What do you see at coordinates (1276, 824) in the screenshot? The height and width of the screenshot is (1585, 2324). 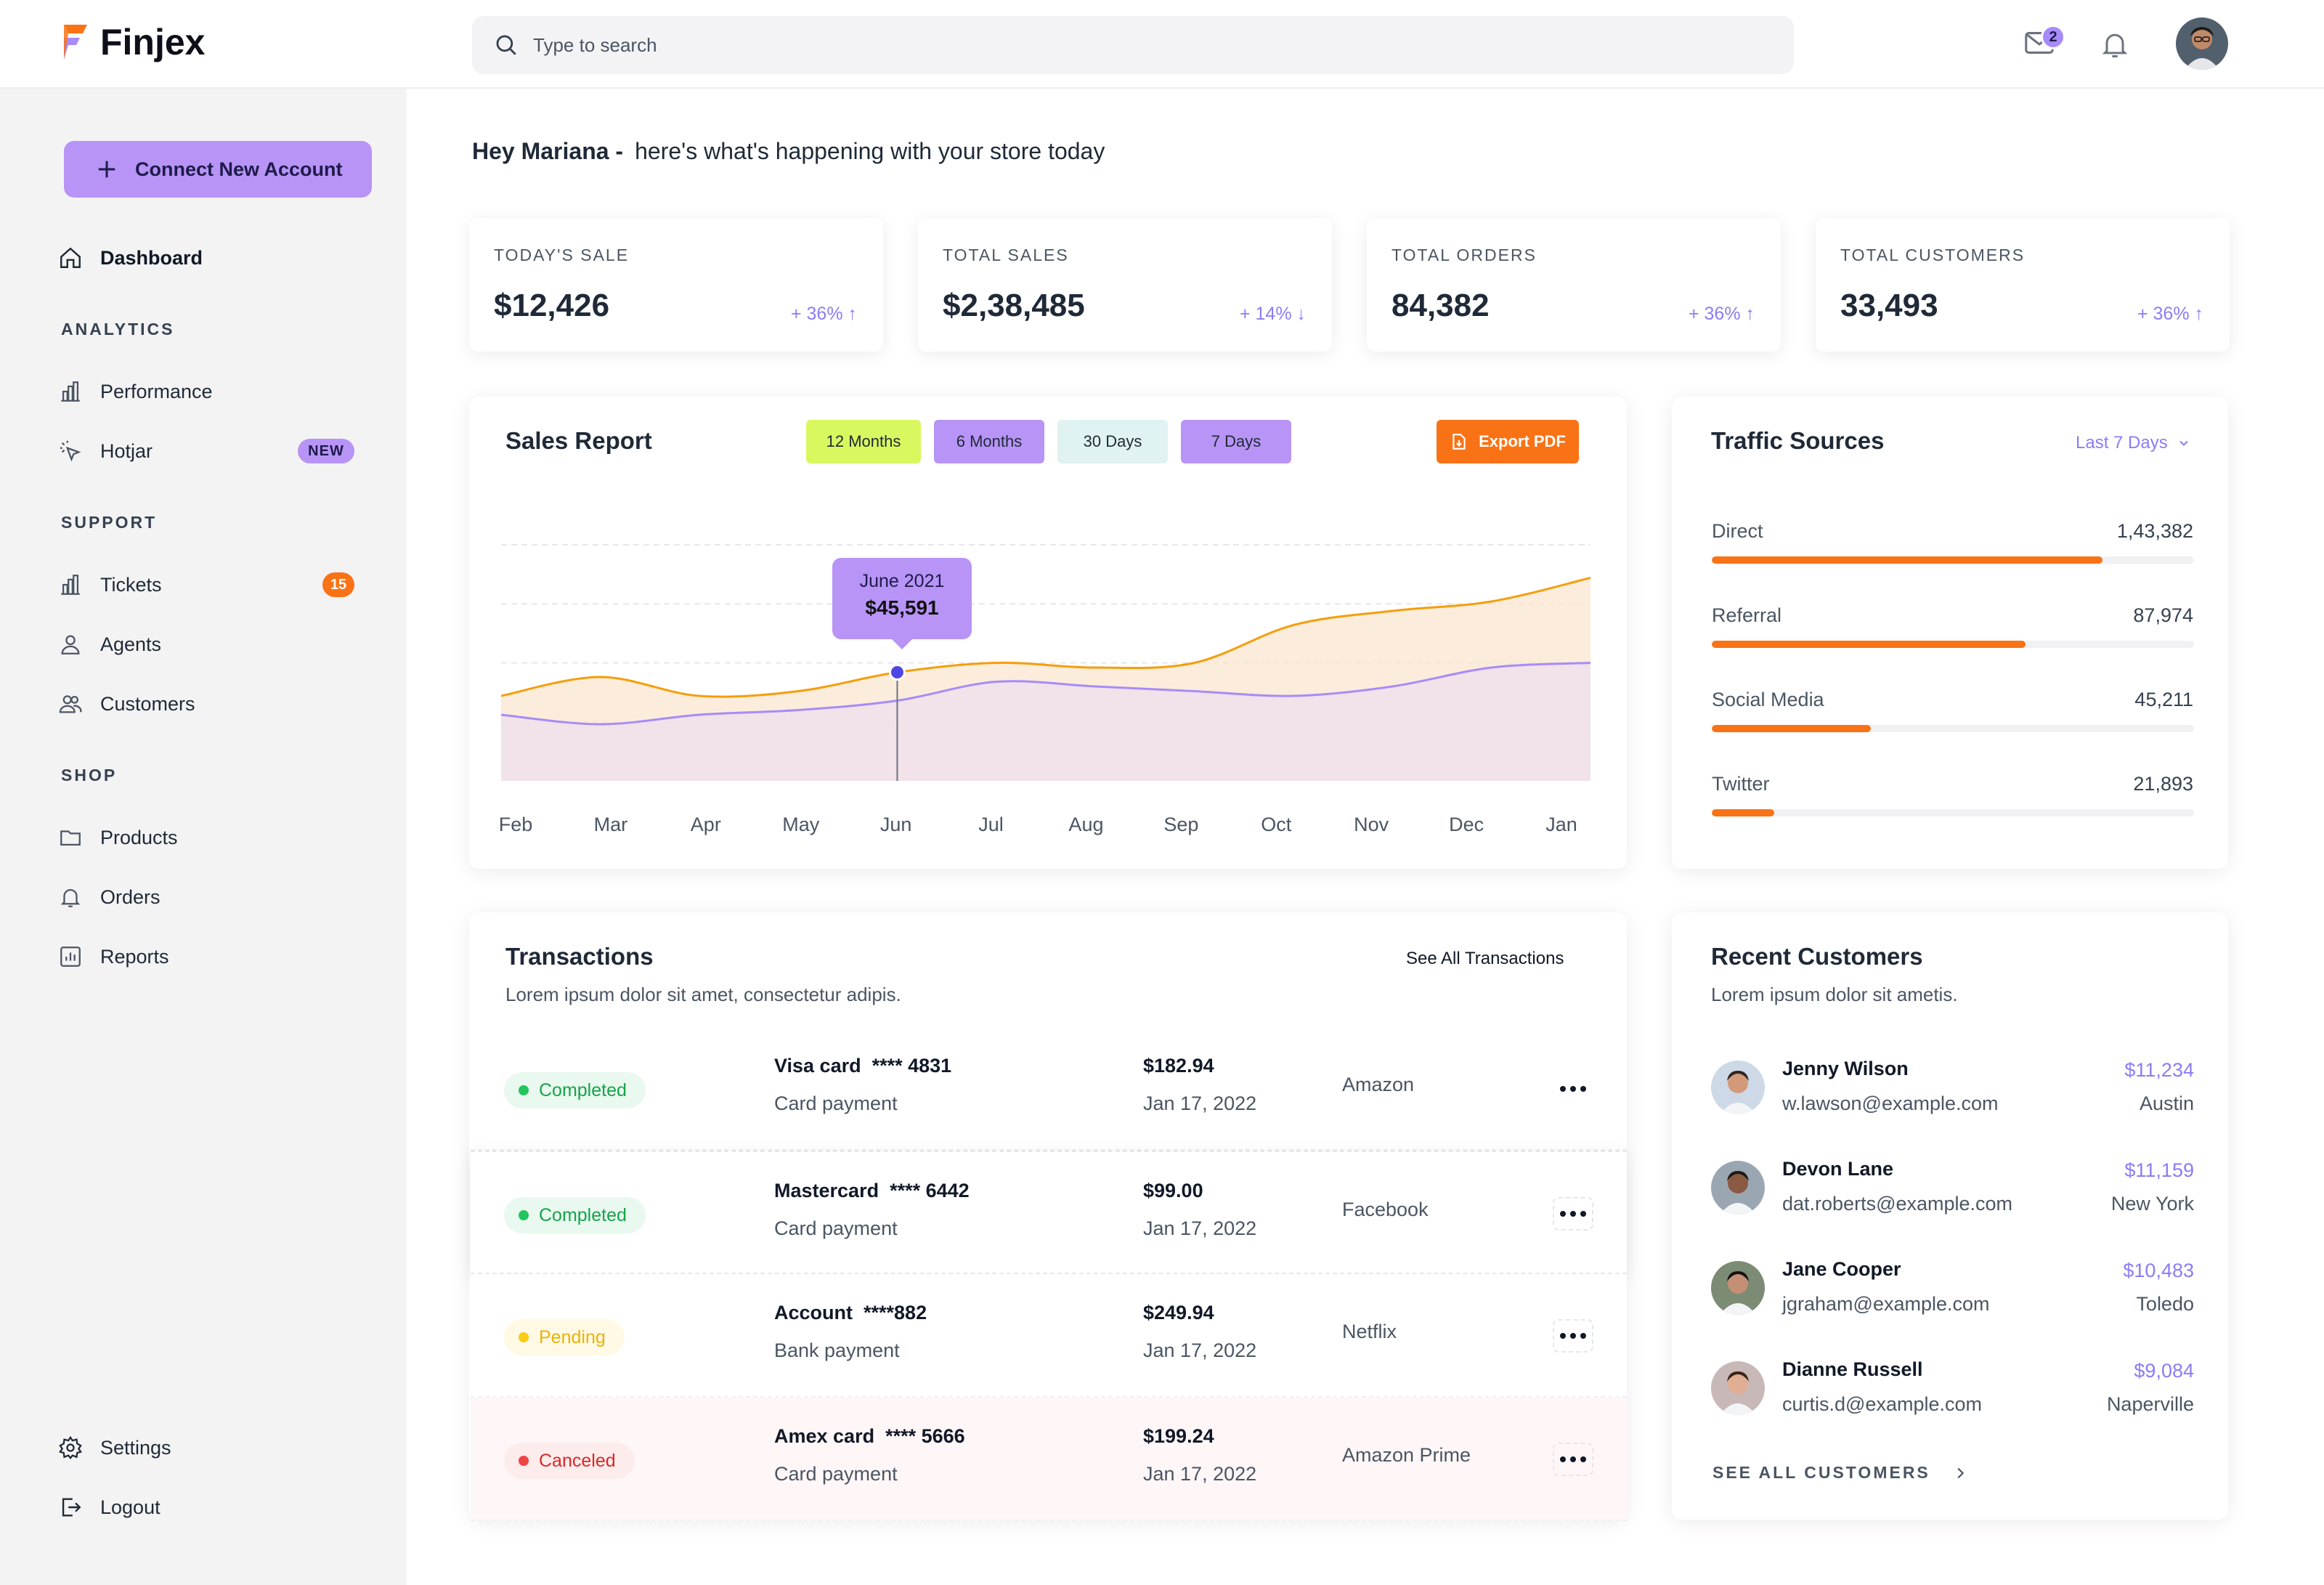 I see `x-axis-tick-label: Oct` at bounding box center [1276, 824].